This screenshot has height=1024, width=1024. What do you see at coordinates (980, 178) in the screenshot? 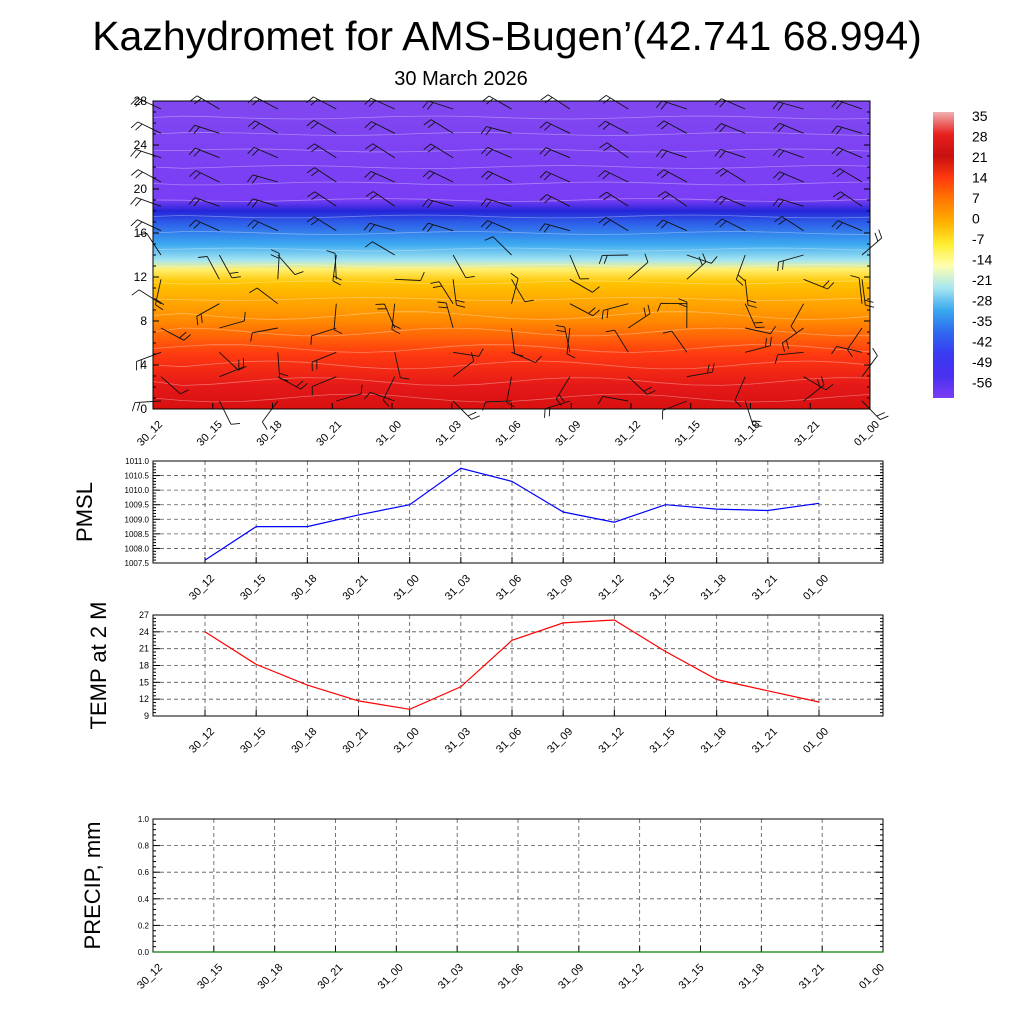
I see `colorbar-label: 14` at bounding box center [980, 178].